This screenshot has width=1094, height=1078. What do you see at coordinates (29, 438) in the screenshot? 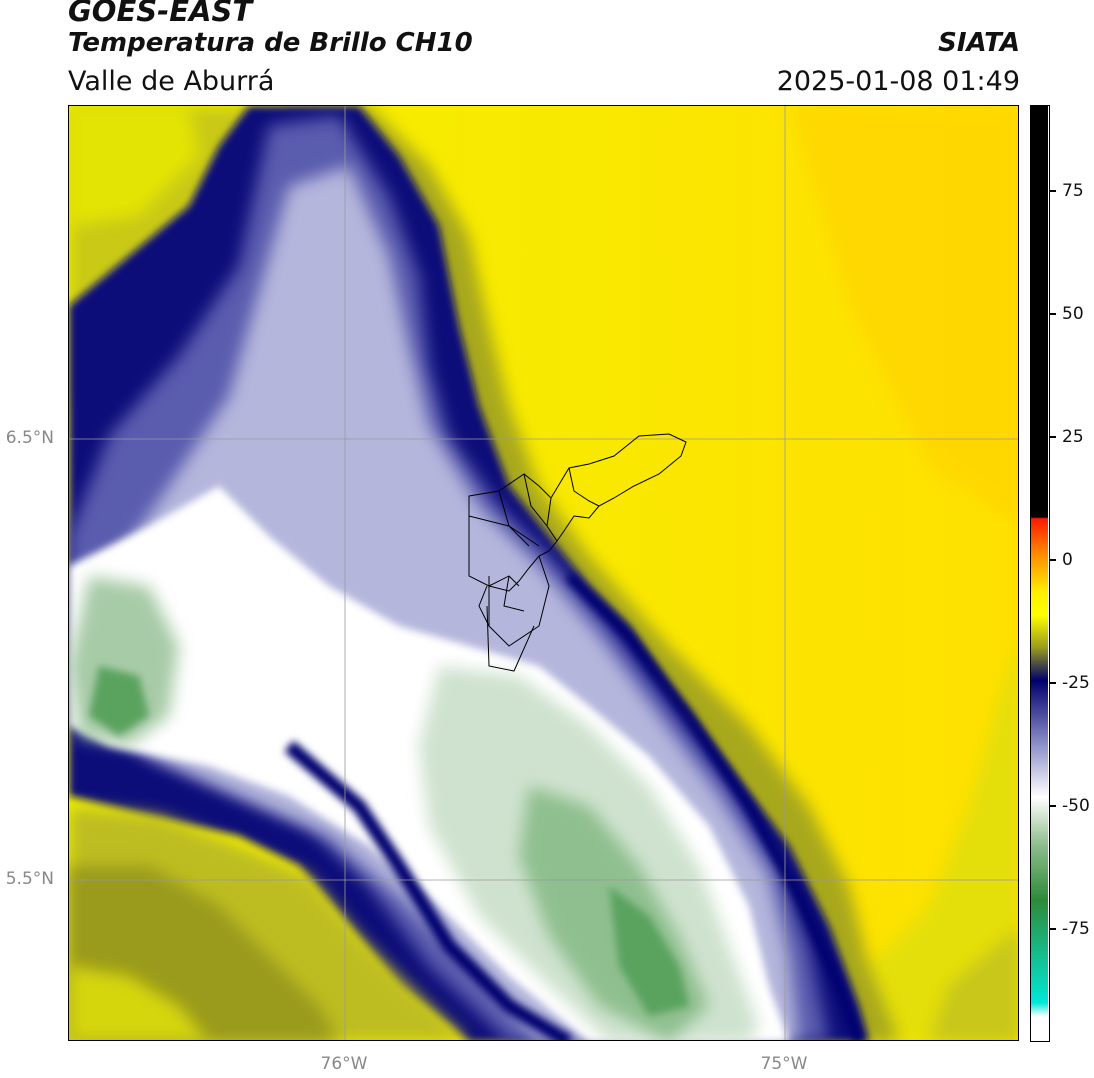
I see `lat-label-6-5: 6.5°N` at bounding box center [29, 438].